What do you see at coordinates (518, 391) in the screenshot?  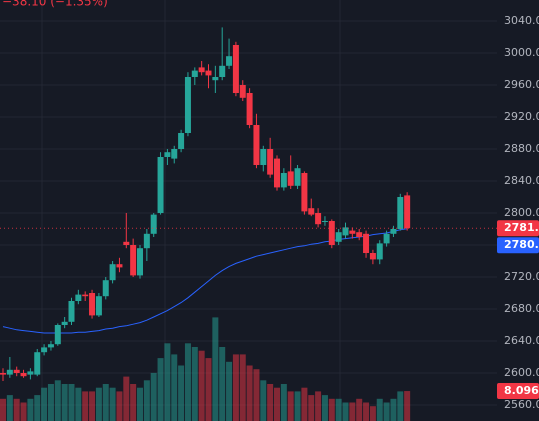 I see `volume-label-box` at bounding box center [518, 391].